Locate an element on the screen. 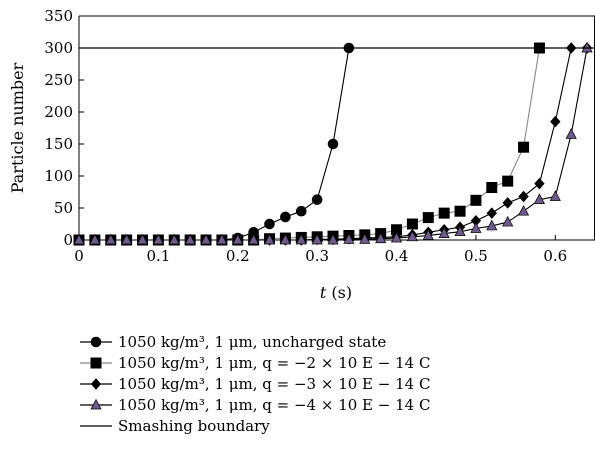 The height and width of the screenshot is (455, 595). legend-label: 1050 kg/m³, 1 μm, q = −2 × 10 E − 14 C is located at coordinates (274, 363).